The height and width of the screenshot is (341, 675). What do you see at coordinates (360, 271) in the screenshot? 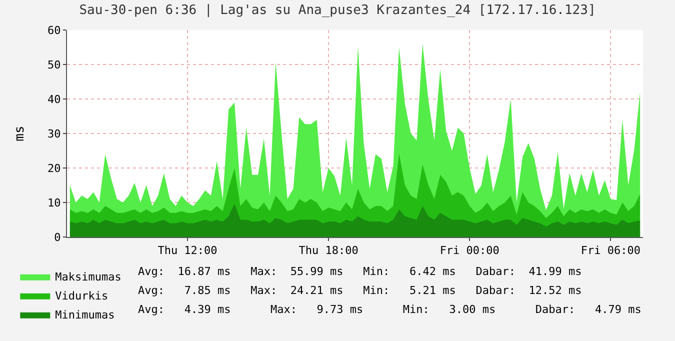
I see `text: Avg: 16.87 ms Max: 55.99 ms Min: 6.42 ms Dabar: 41.99 ms` at bounding box center [360, 271].